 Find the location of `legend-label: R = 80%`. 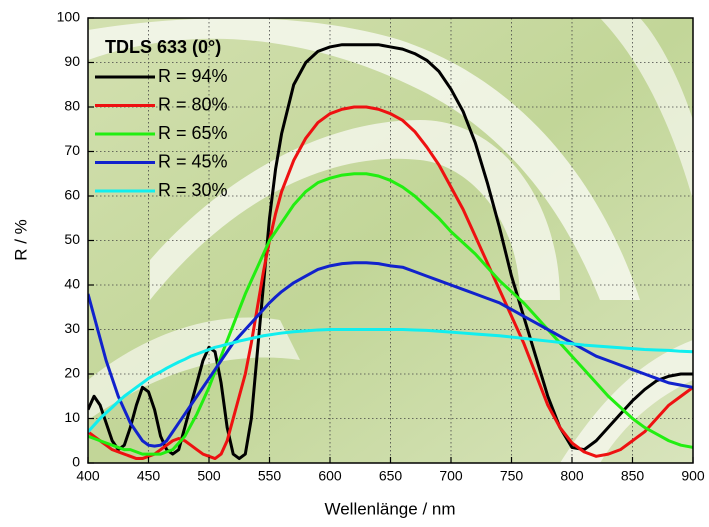

legend-label: R = 80% is located at coordinates (193, 104).